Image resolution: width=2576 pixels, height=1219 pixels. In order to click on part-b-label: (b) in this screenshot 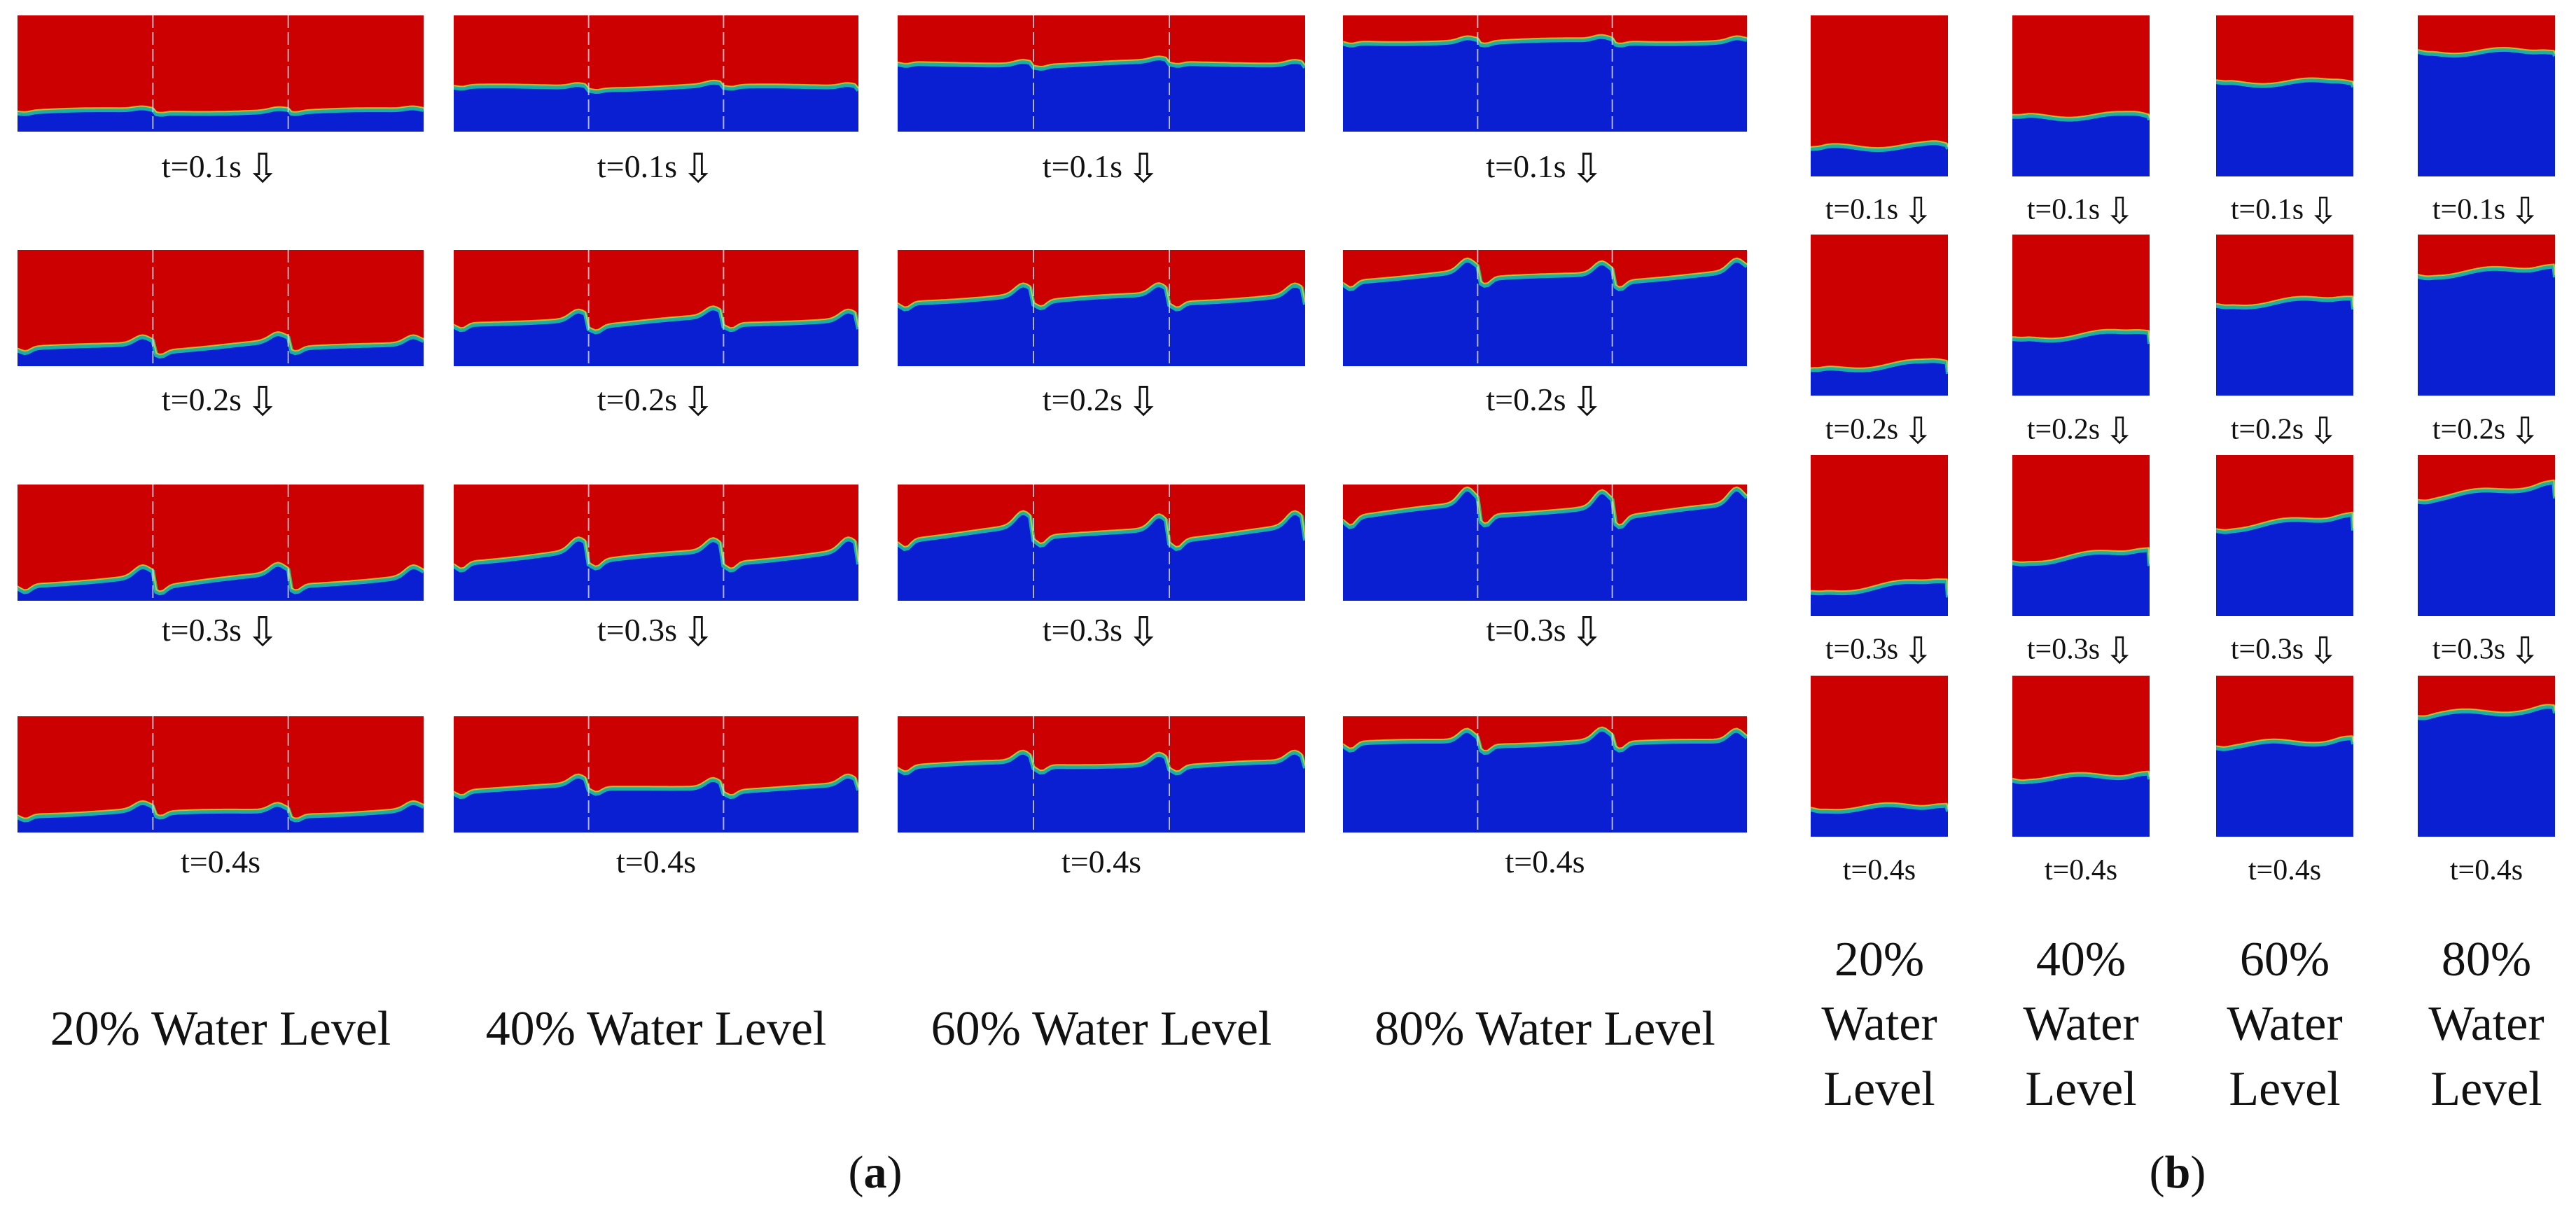, I will do `click(2177, 1172)`.